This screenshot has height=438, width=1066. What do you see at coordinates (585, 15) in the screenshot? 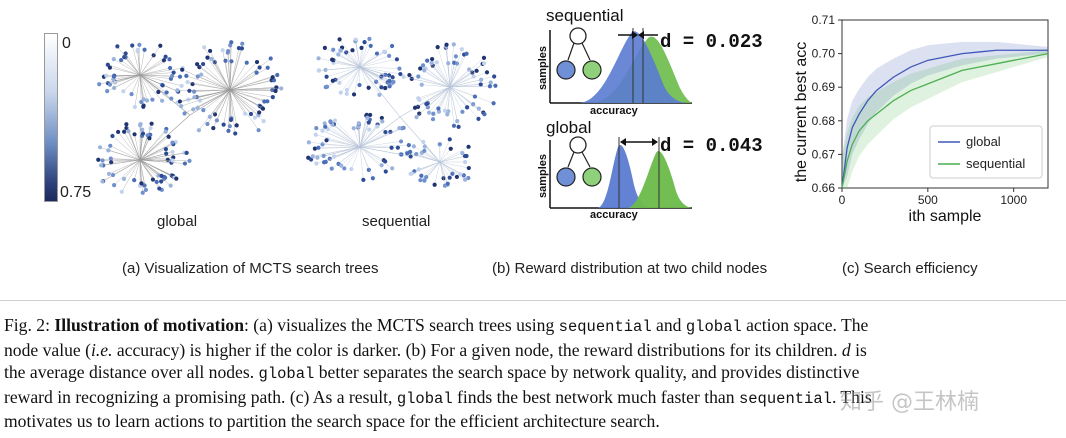
I see `panel-b-top-title: sequential` at bounding box center [585, 15].